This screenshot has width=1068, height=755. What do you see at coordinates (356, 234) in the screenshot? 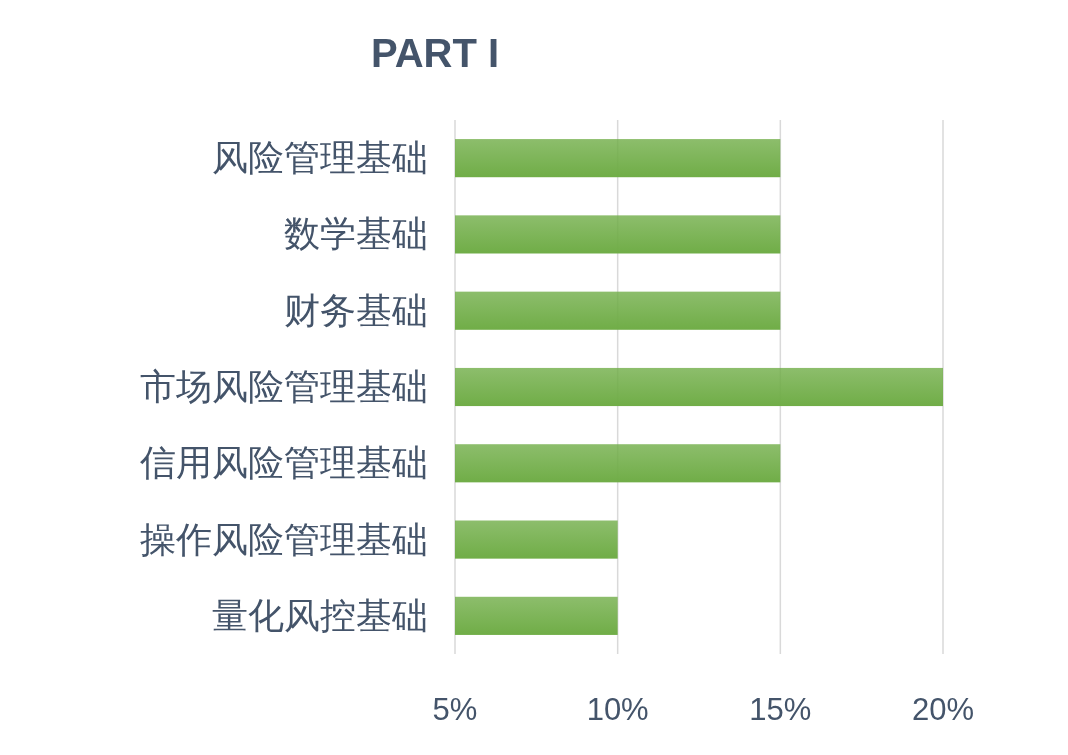
I see `y-tick-label: 数学基础` at bounding box center [356, 234].